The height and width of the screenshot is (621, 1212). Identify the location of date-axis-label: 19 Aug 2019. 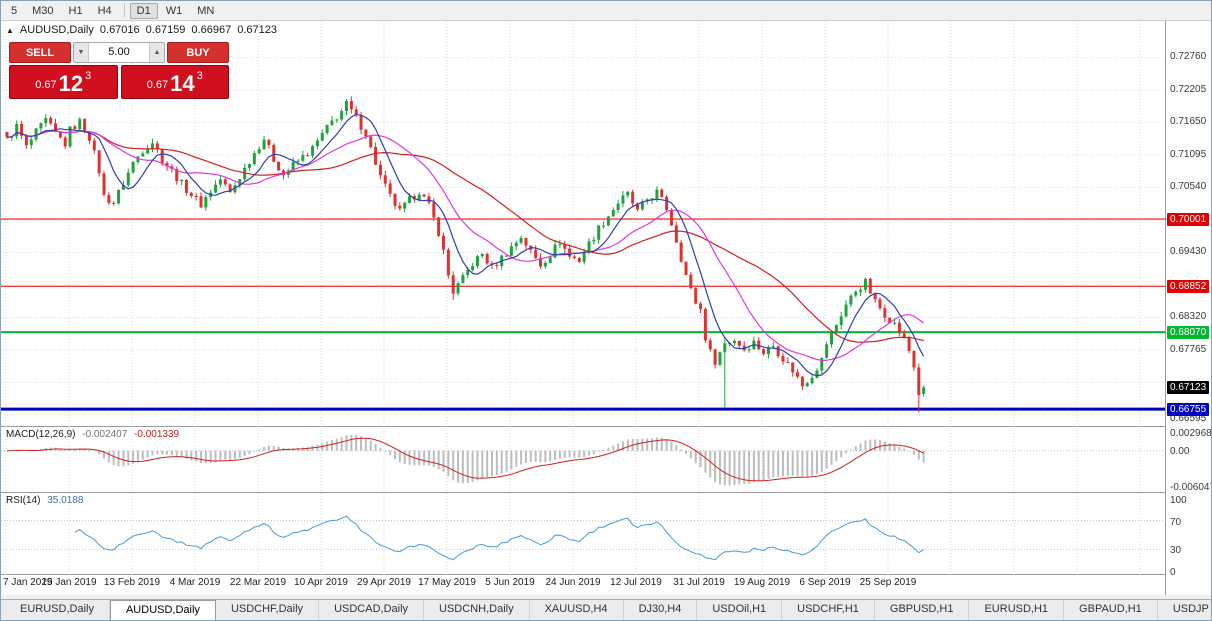
(762, 582).